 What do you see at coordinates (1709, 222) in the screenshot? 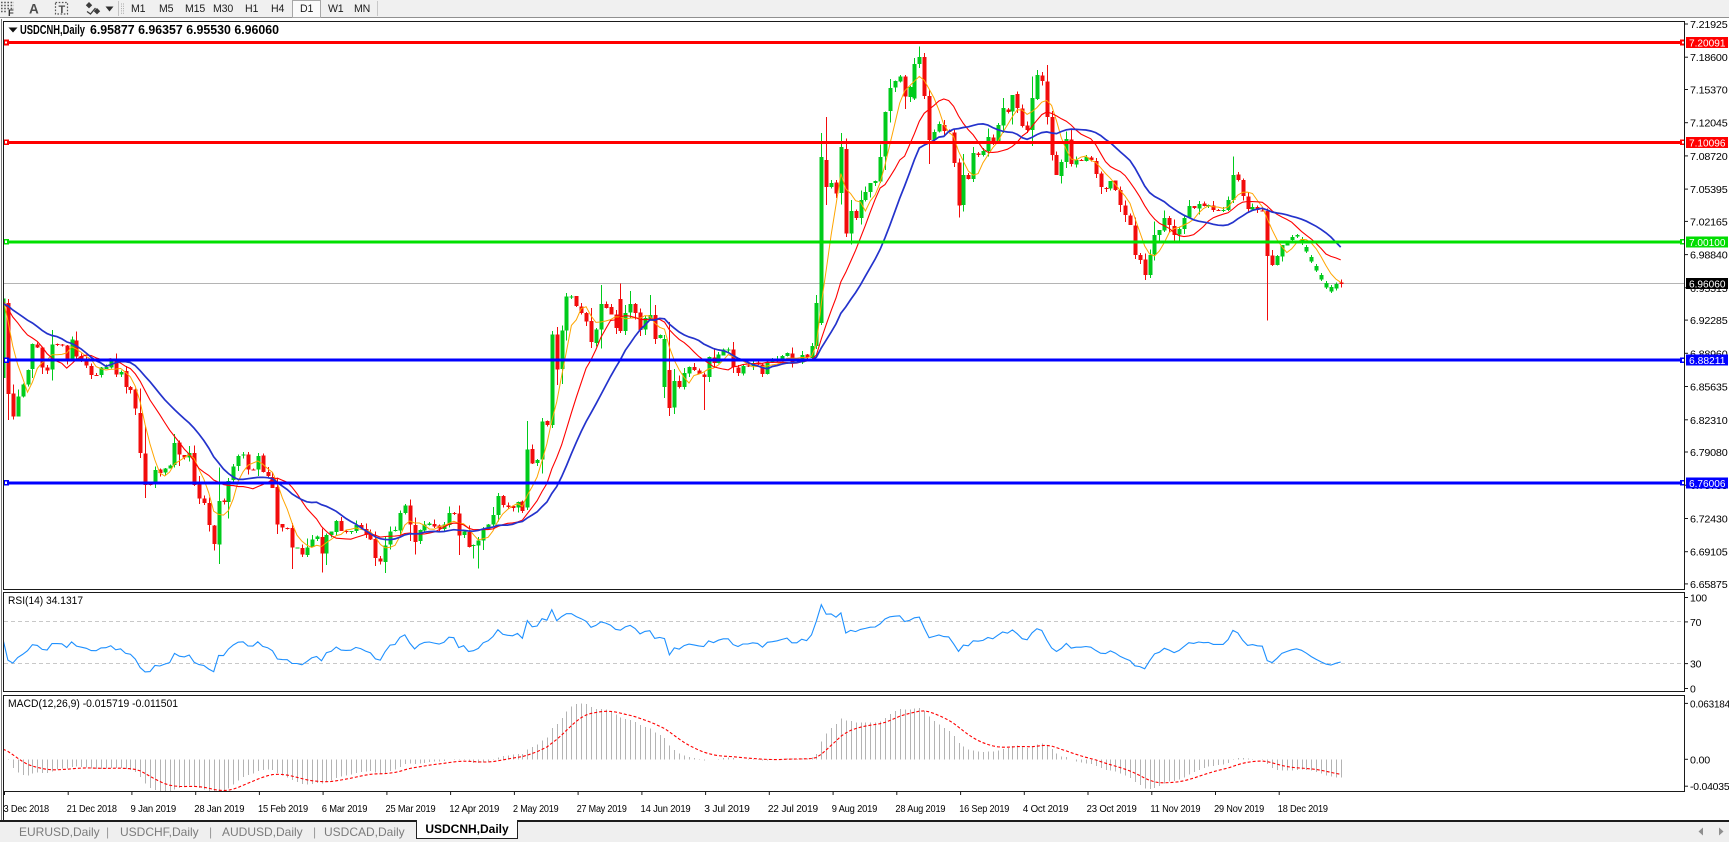
I see `svg-text: 7.02165` at bounding box center [1709, 222].